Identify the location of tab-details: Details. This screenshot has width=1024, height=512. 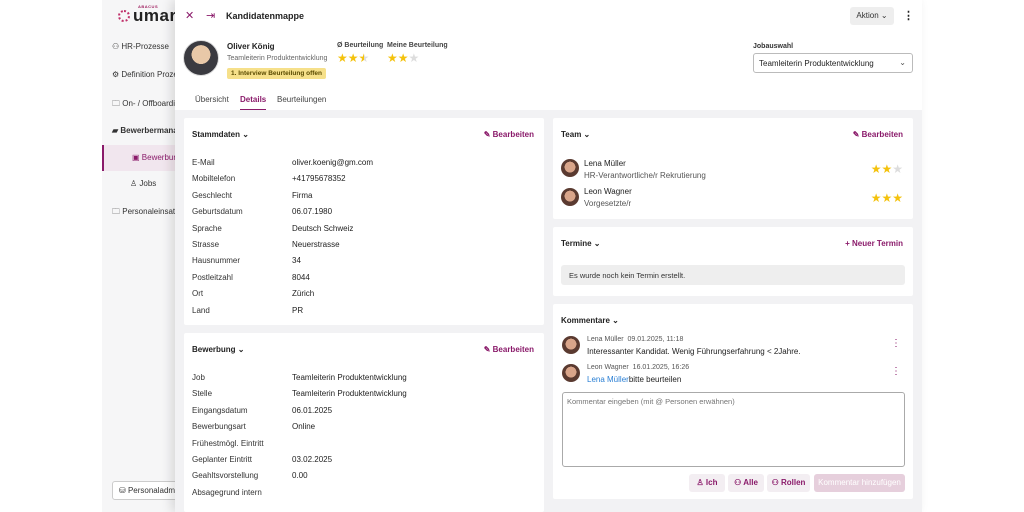
(253, 103).